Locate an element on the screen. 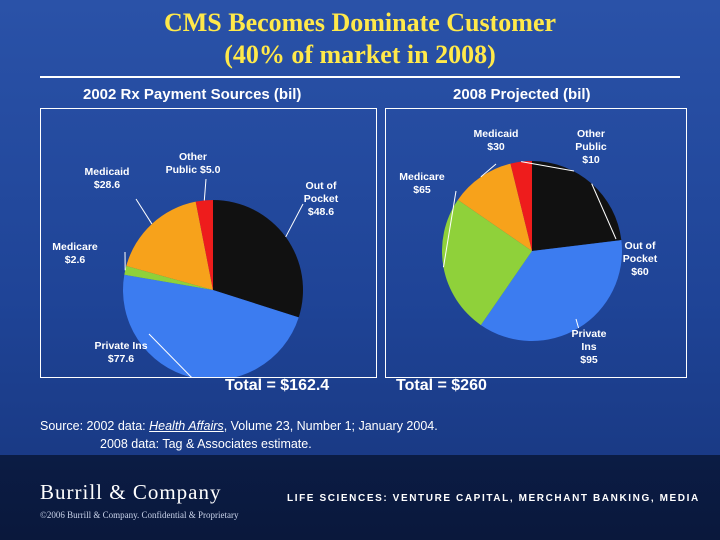 The height and width of the screenshot is (540, 720). source-journal: Health Affairs is located at coordinates (186, 426).